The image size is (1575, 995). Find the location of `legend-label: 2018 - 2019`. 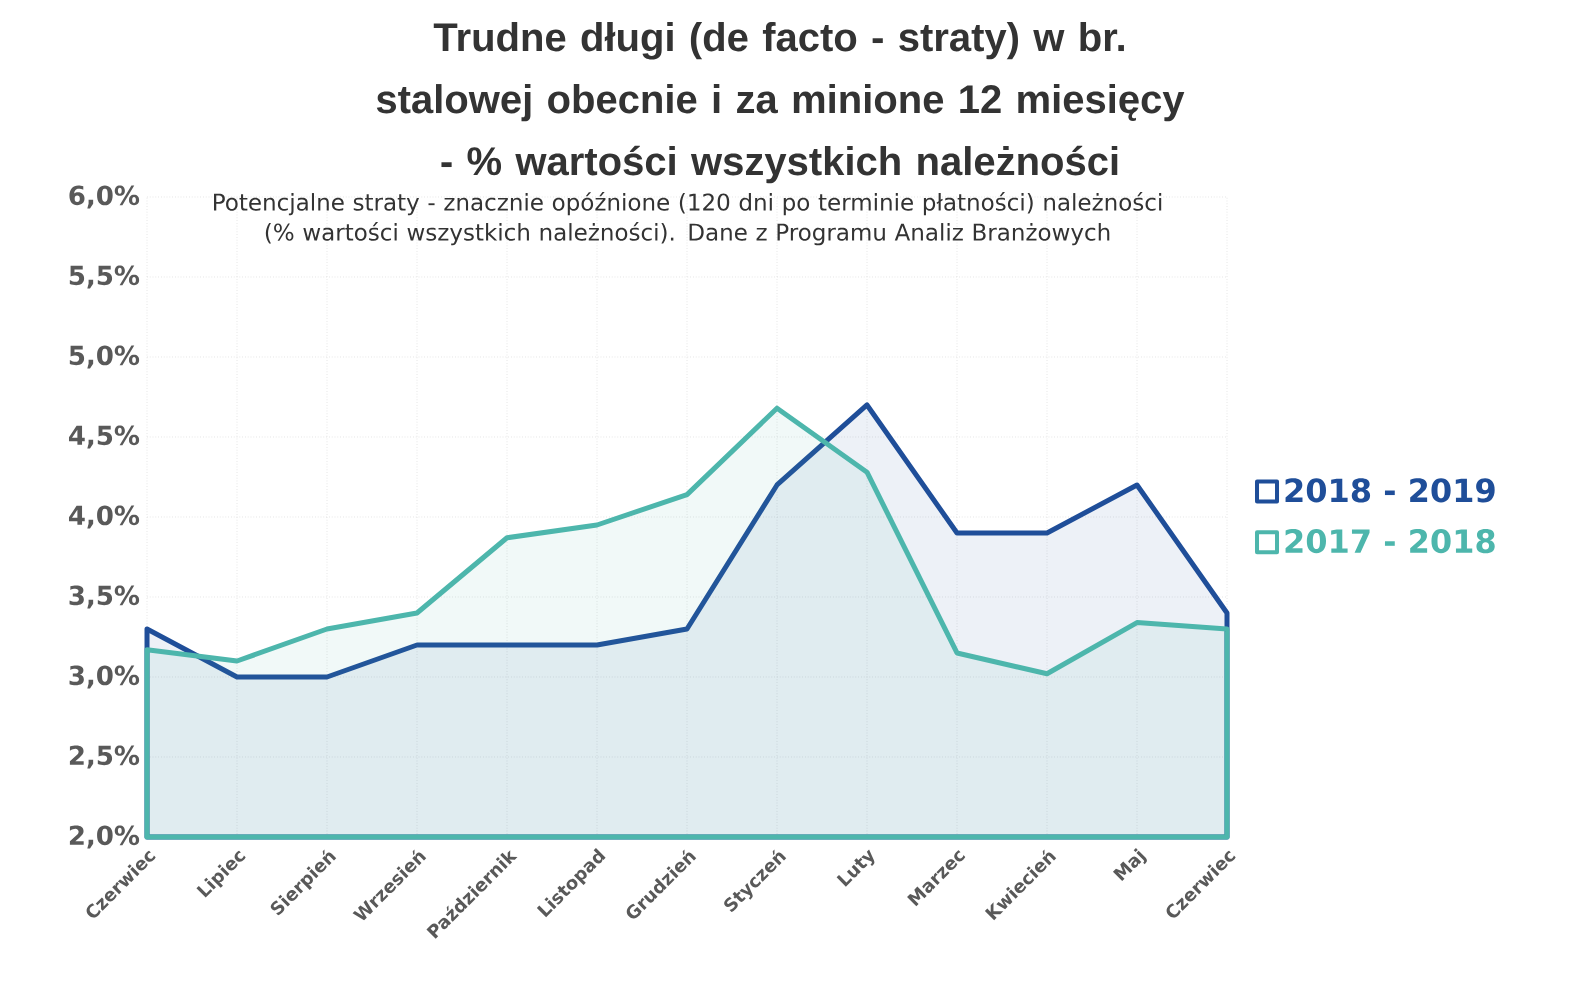

legend-label: 2018 - 2019 is located at coordinates (1390, 490).